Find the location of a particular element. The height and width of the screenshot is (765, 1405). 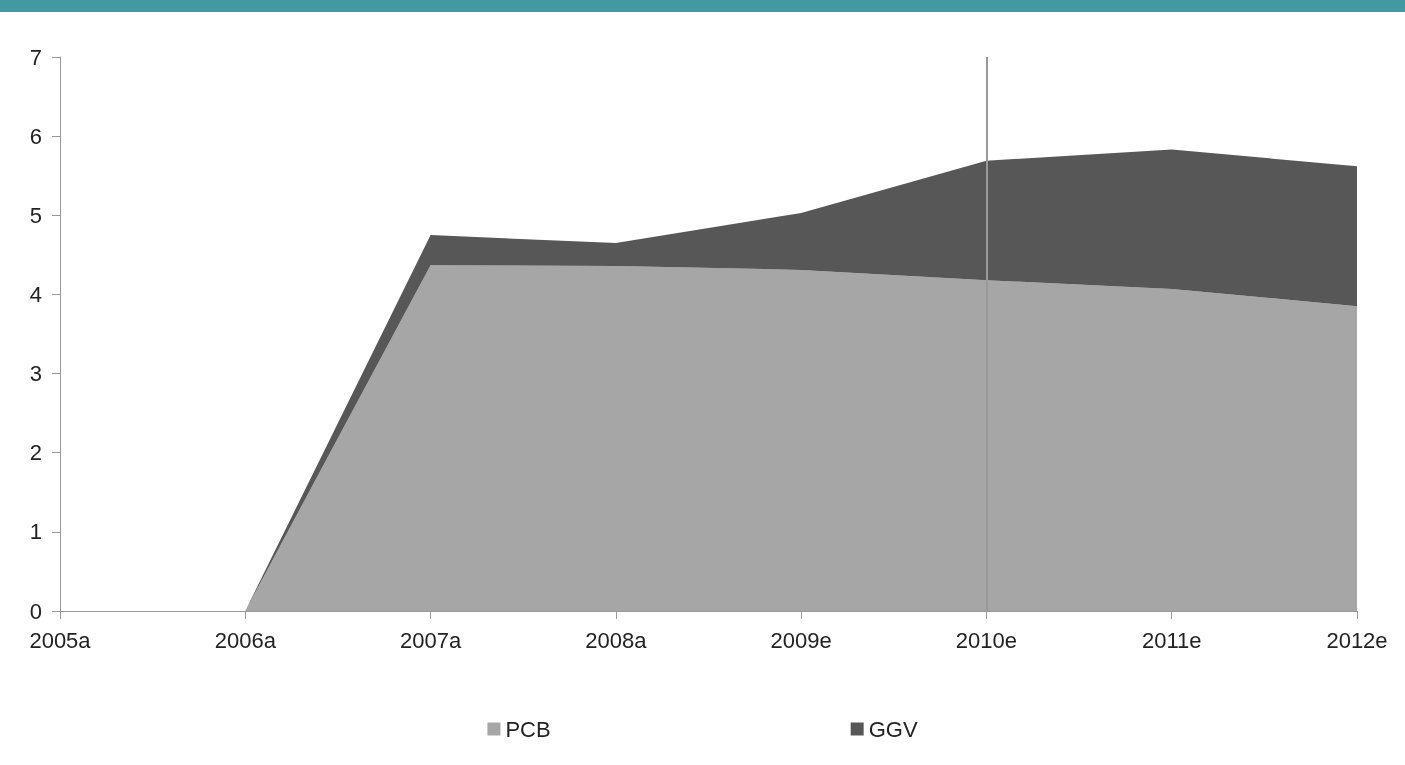

legend-label: GGV is located at coordinates (893, 729).